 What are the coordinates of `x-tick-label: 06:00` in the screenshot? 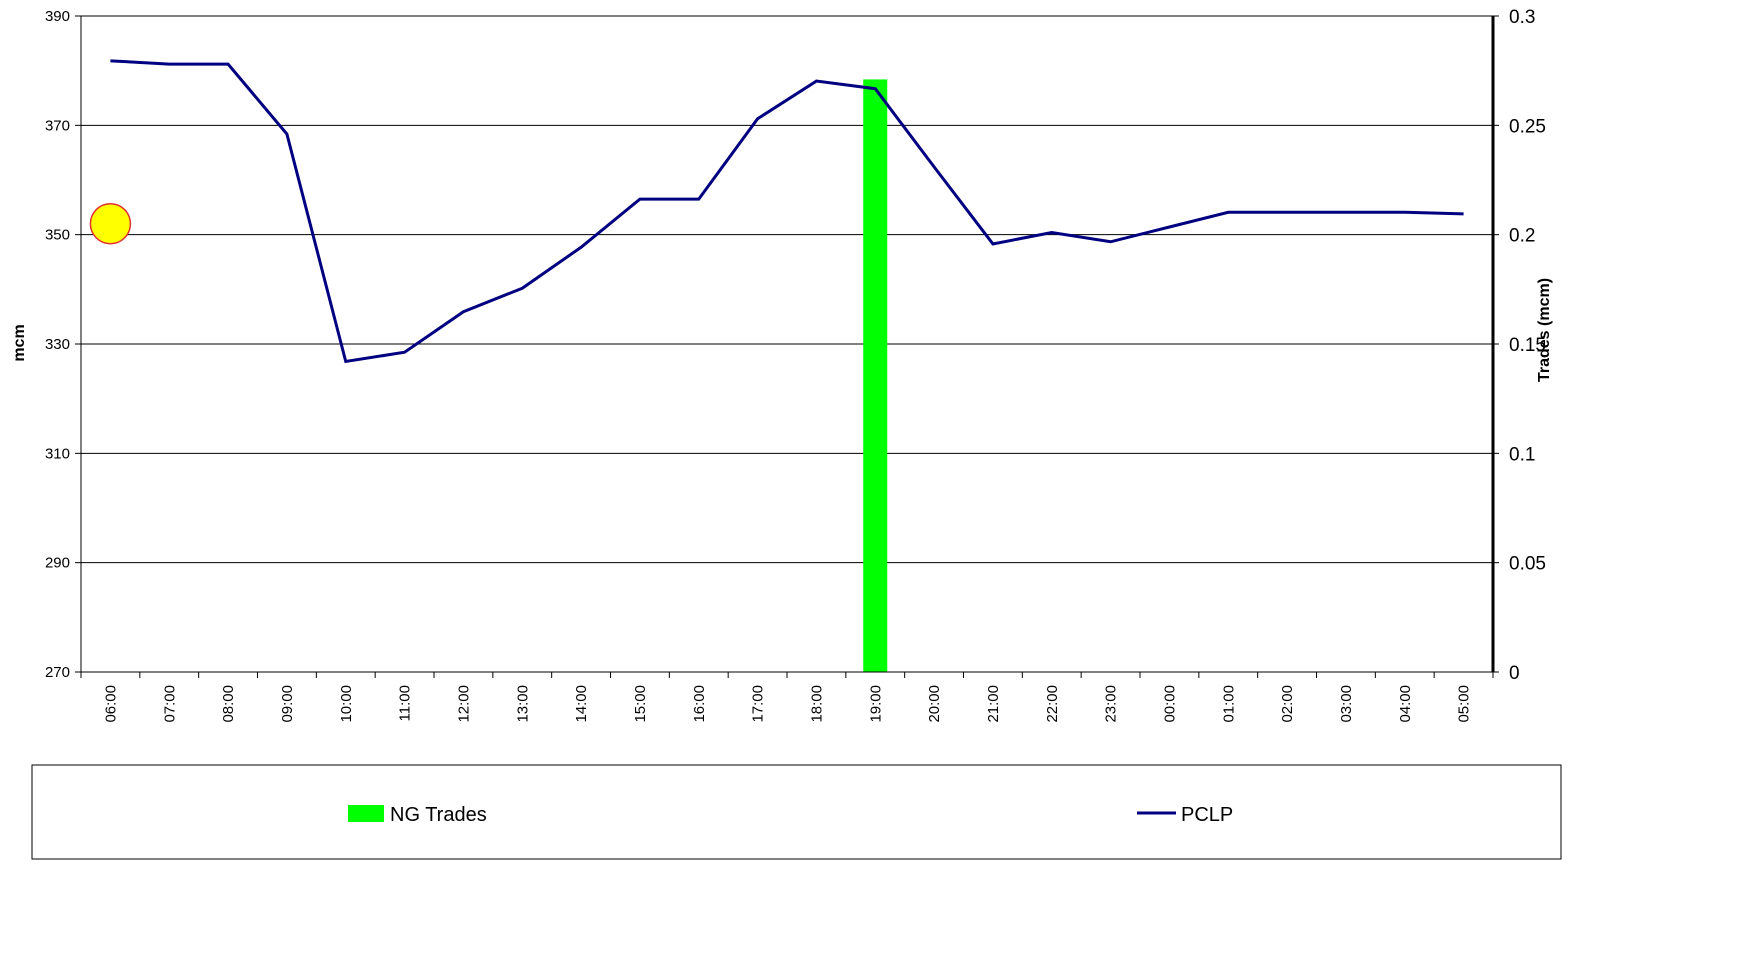 It's located at (110, 704).